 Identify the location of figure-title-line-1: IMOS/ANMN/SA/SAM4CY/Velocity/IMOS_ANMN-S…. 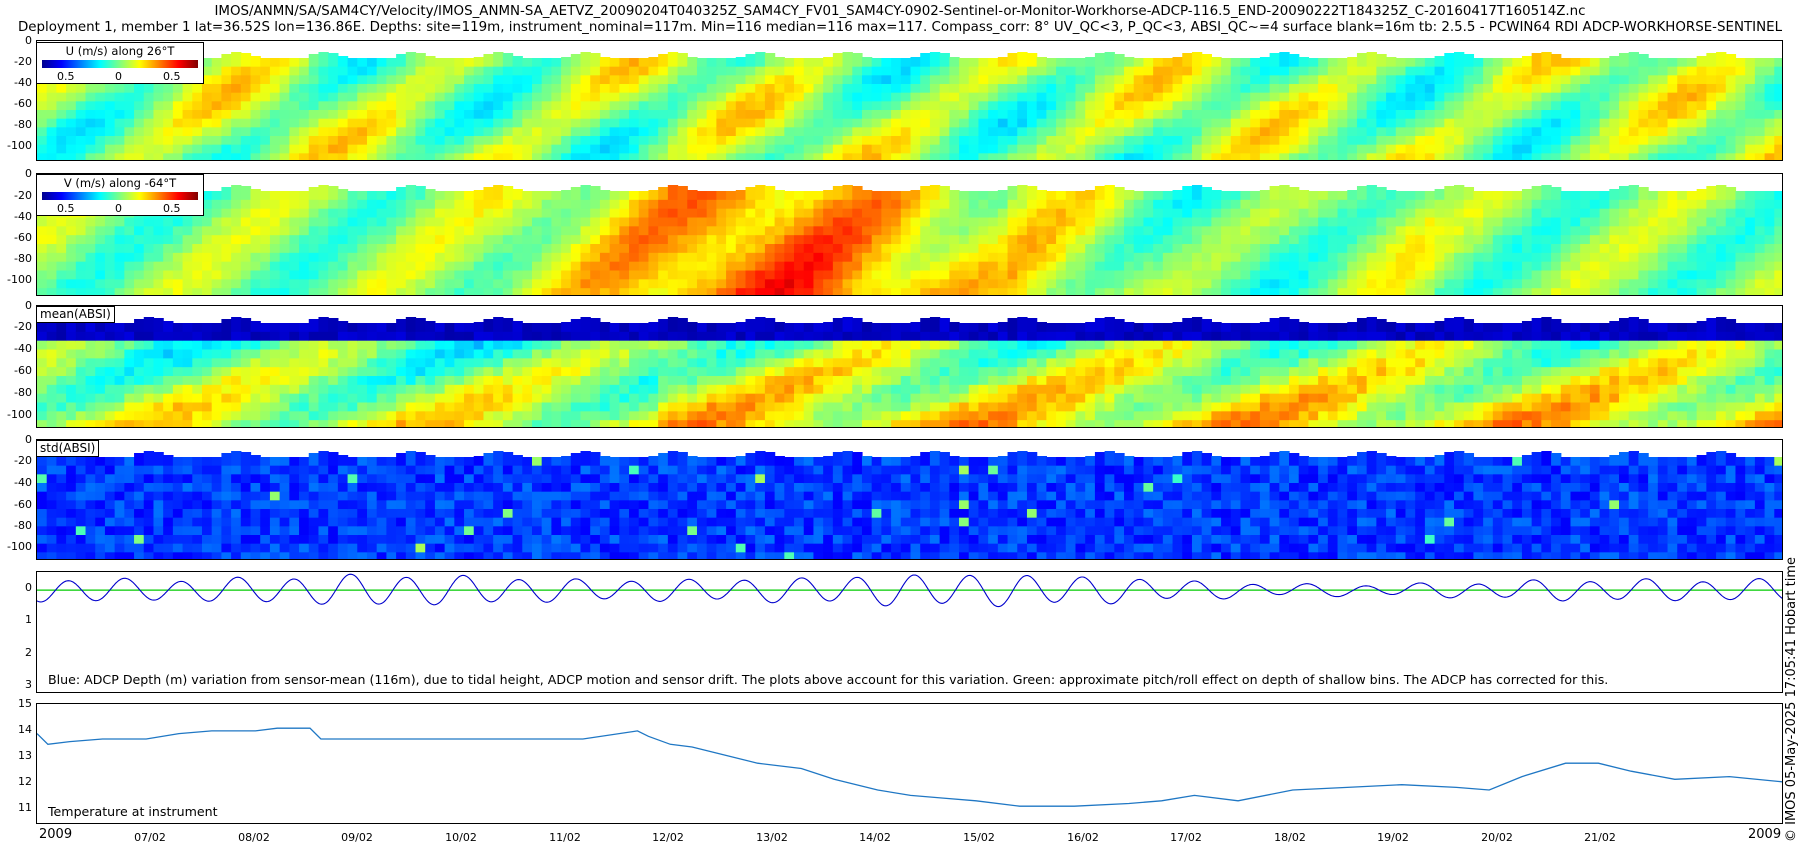
(900, 11).